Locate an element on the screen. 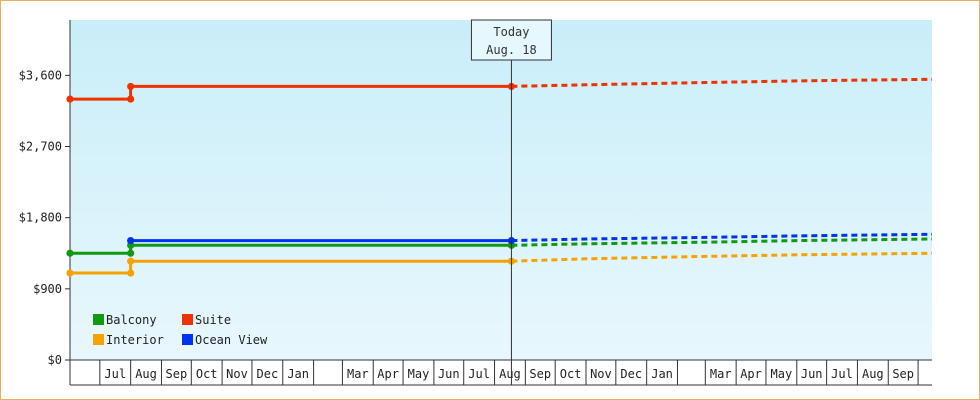  legend-label: Interior is located at coordinates (135, 340).